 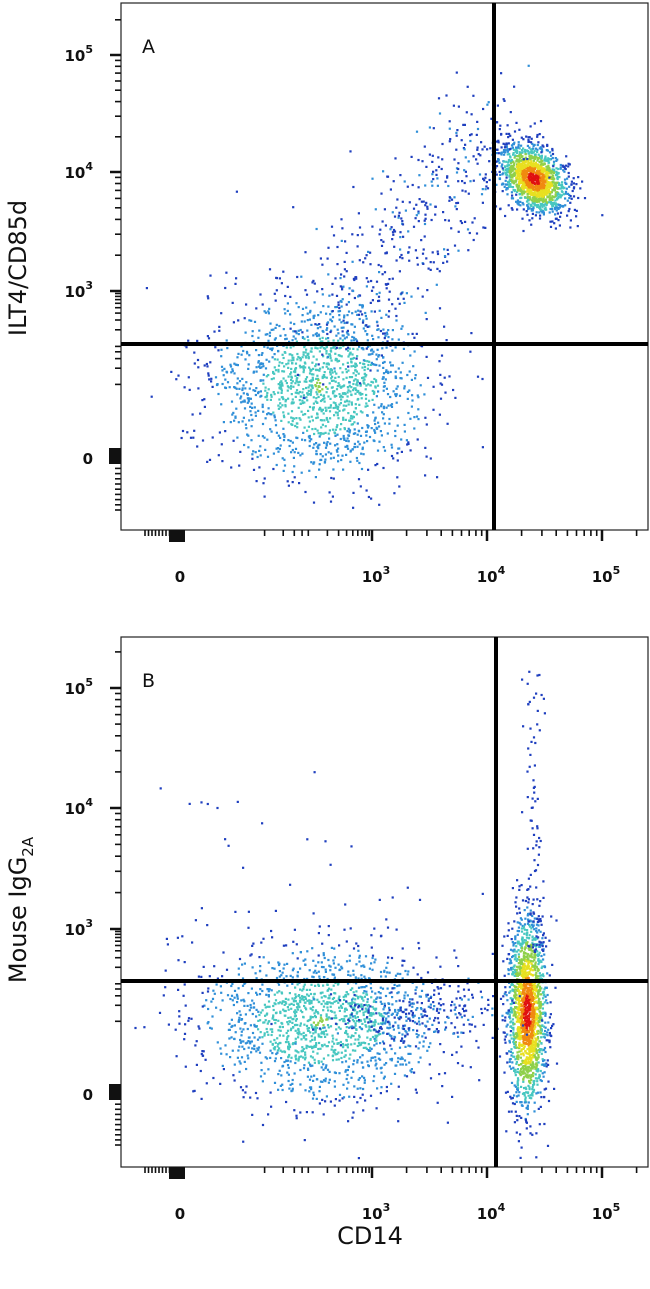 I want to click on y-tick-label: 104, so click(x=78, y=171).